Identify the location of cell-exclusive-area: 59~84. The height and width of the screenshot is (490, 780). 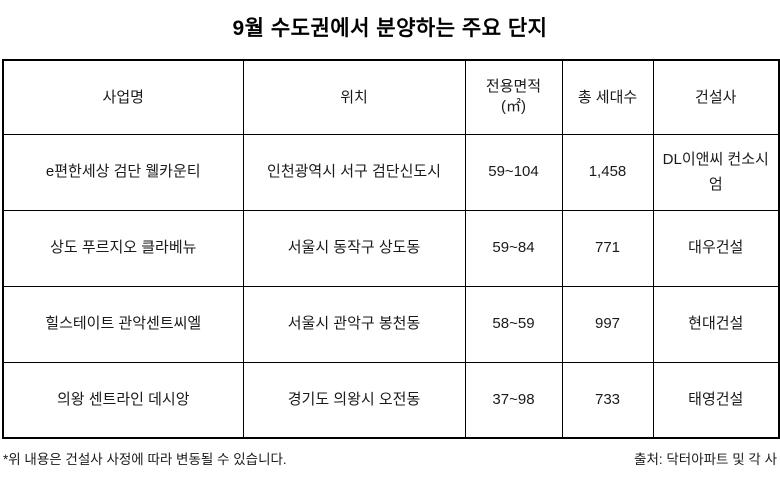
(513, 248).